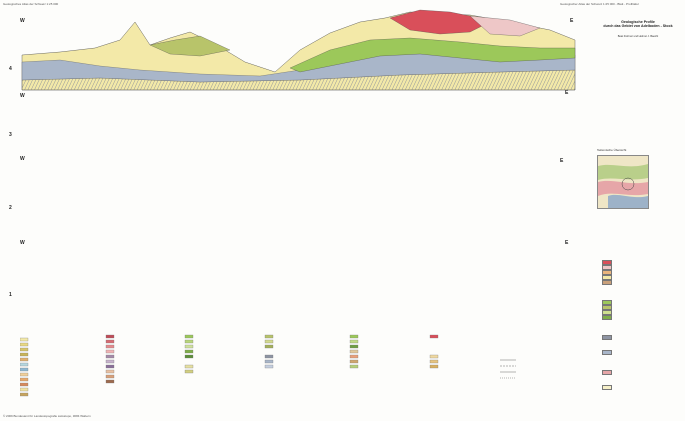  What do you see at coordinates (607, 312) in the screenshot?
I see `legend-swatch-lightgreen` at bounding box center [607, 312].